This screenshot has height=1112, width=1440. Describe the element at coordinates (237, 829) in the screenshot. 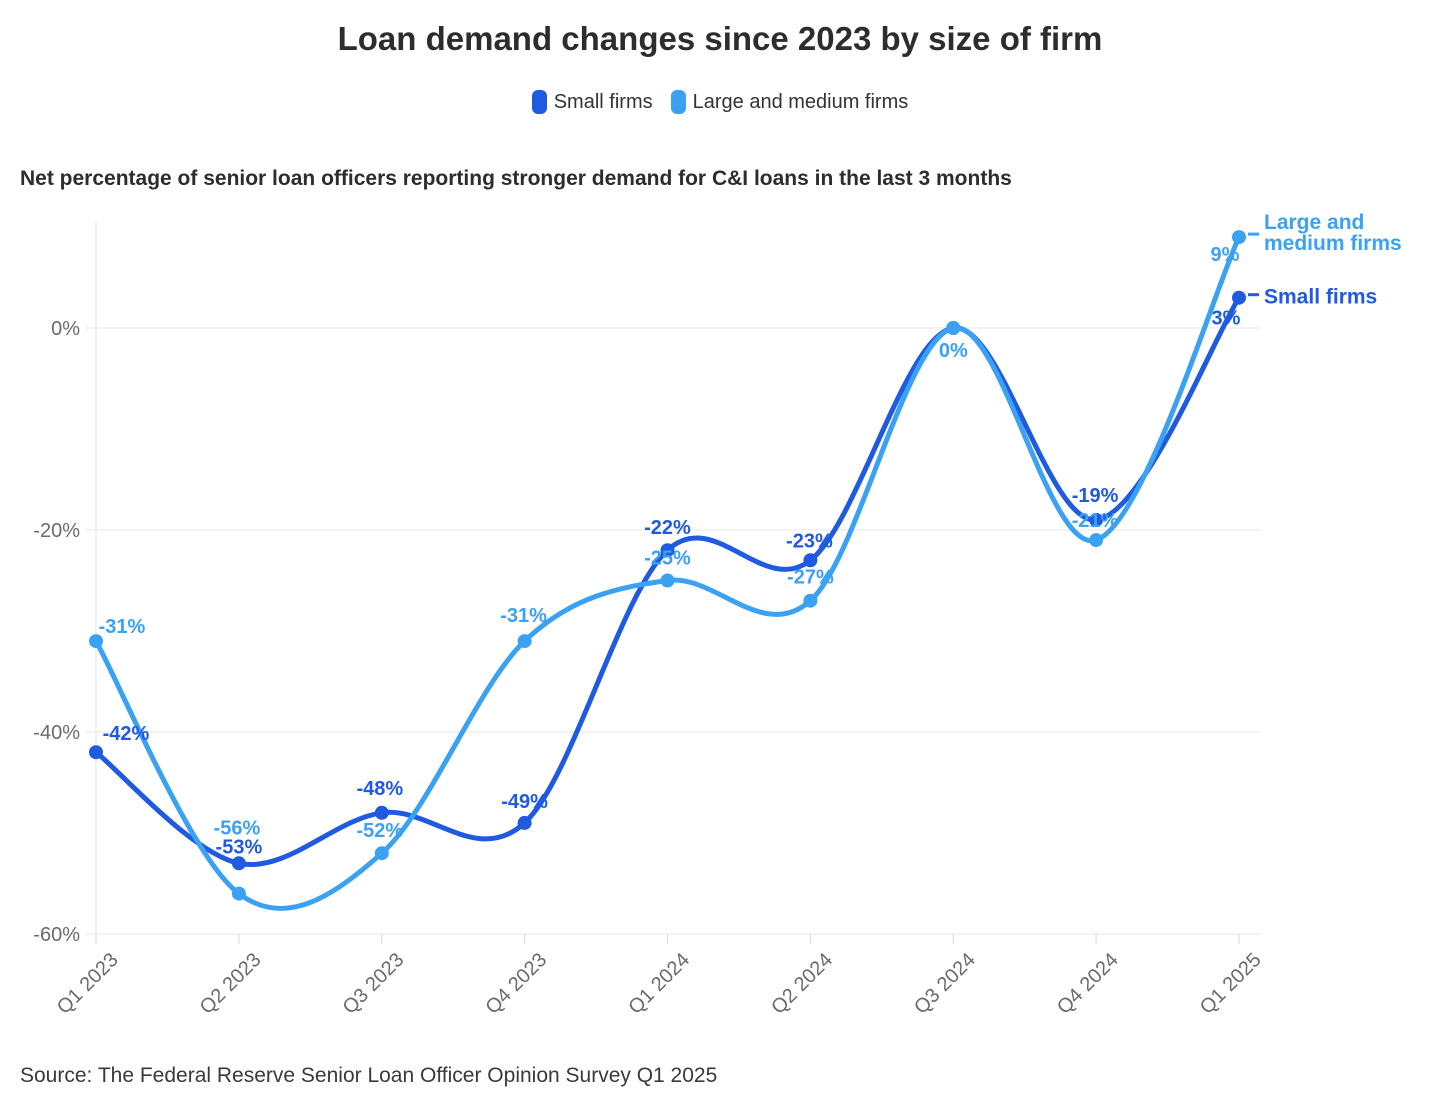

I see `data-label-large-medium-firms: -56%` at that location.